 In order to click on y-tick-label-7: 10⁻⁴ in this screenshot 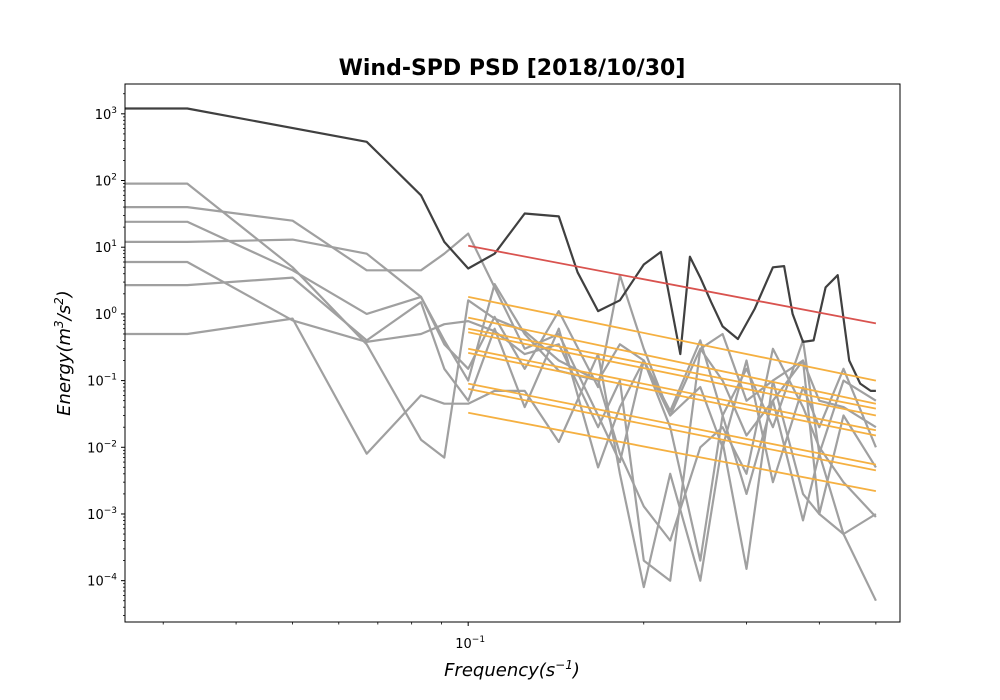, I will do `click(102, 581)`.